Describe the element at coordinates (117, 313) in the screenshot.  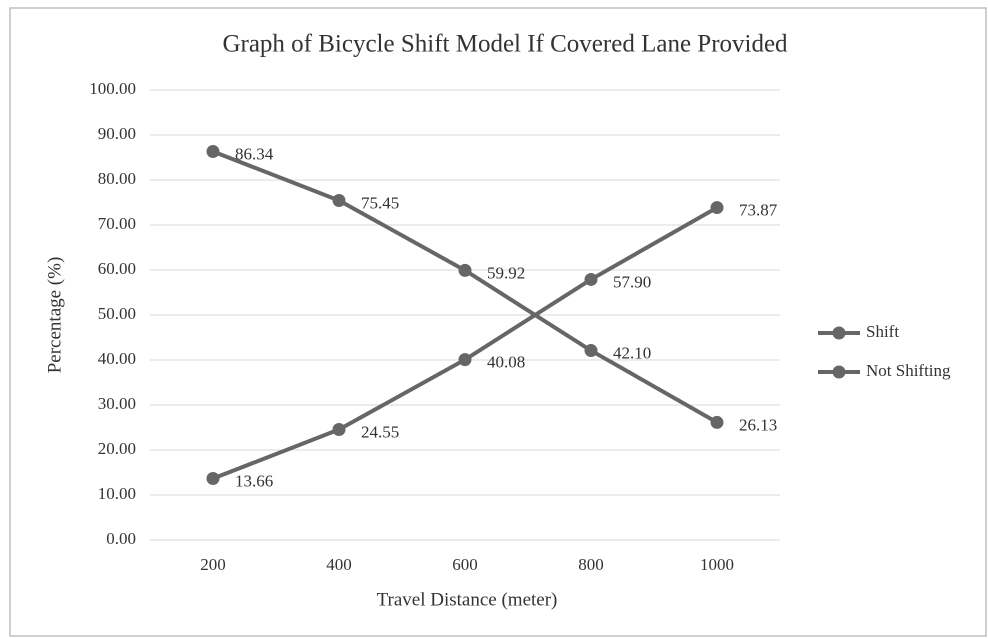
I see `y-tick-label: 50.00` at that location.